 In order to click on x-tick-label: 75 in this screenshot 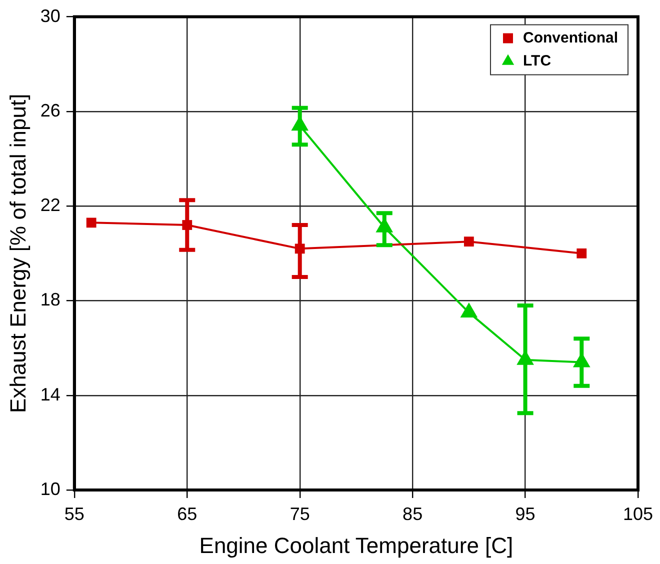, I will do `click(300, 514)`.